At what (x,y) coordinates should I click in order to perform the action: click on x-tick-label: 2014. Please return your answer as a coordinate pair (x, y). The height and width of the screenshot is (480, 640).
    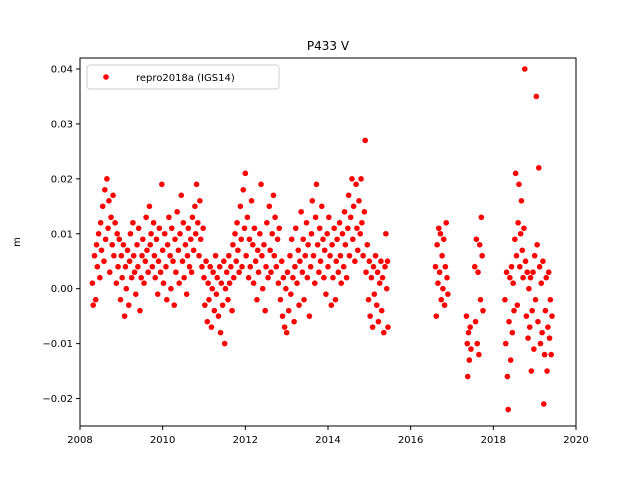
    Looking at the image, I should click on (327, 440).